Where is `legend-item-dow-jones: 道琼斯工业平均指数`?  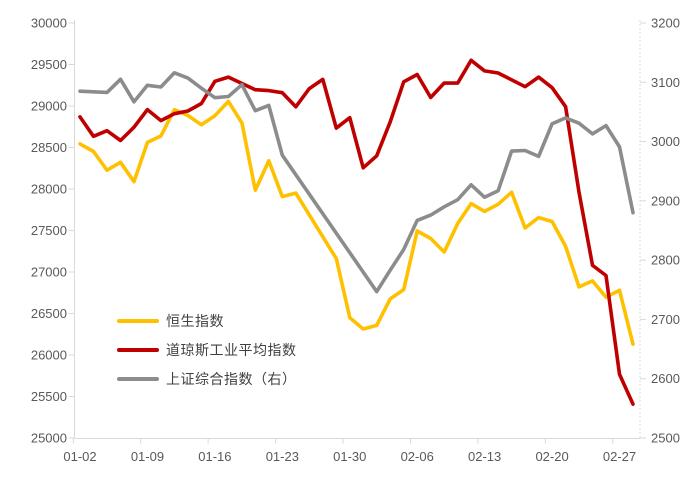
legend-item-dow-jones: 道琼斯工业平均指数 is located at coordinates (207, 349).